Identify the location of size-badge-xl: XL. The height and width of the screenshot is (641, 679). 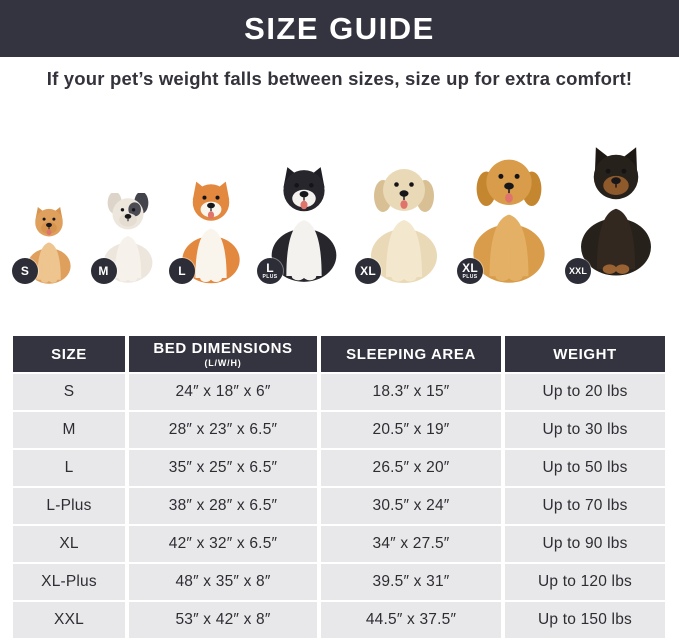
(368, 271).